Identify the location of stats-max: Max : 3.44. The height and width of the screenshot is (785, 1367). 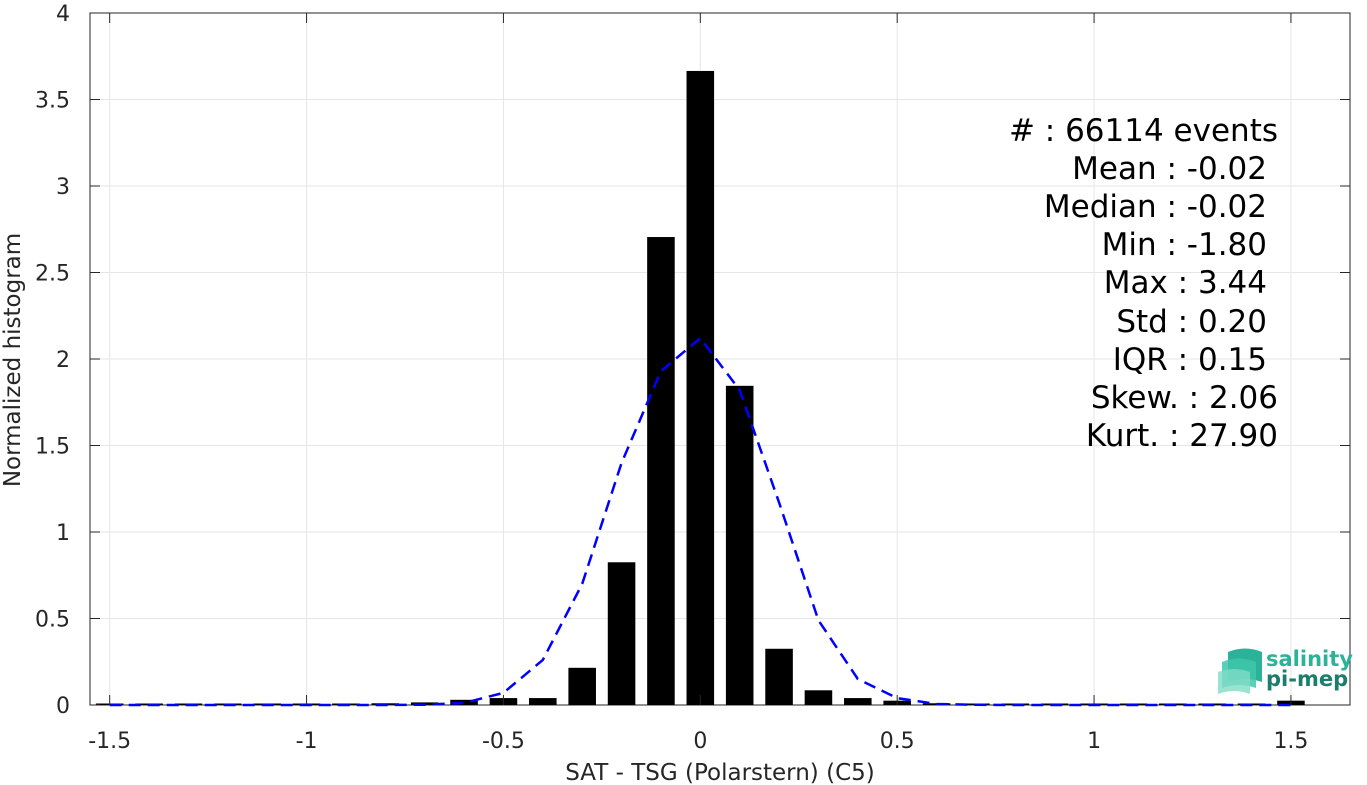
(1185, 283).